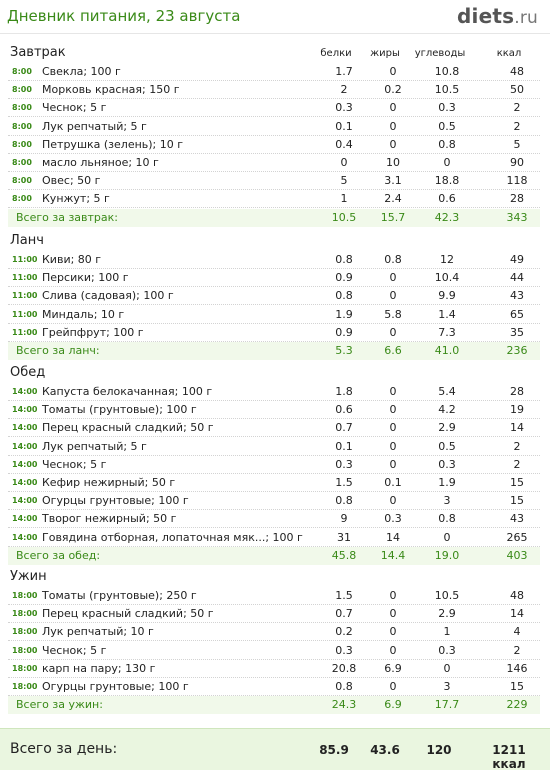 This screenshot has width=550, height=770. What do you see at coordinates (344, 595) in the screenshot?
I see `food-protein: 1.5` at bounding box center [344, 595].